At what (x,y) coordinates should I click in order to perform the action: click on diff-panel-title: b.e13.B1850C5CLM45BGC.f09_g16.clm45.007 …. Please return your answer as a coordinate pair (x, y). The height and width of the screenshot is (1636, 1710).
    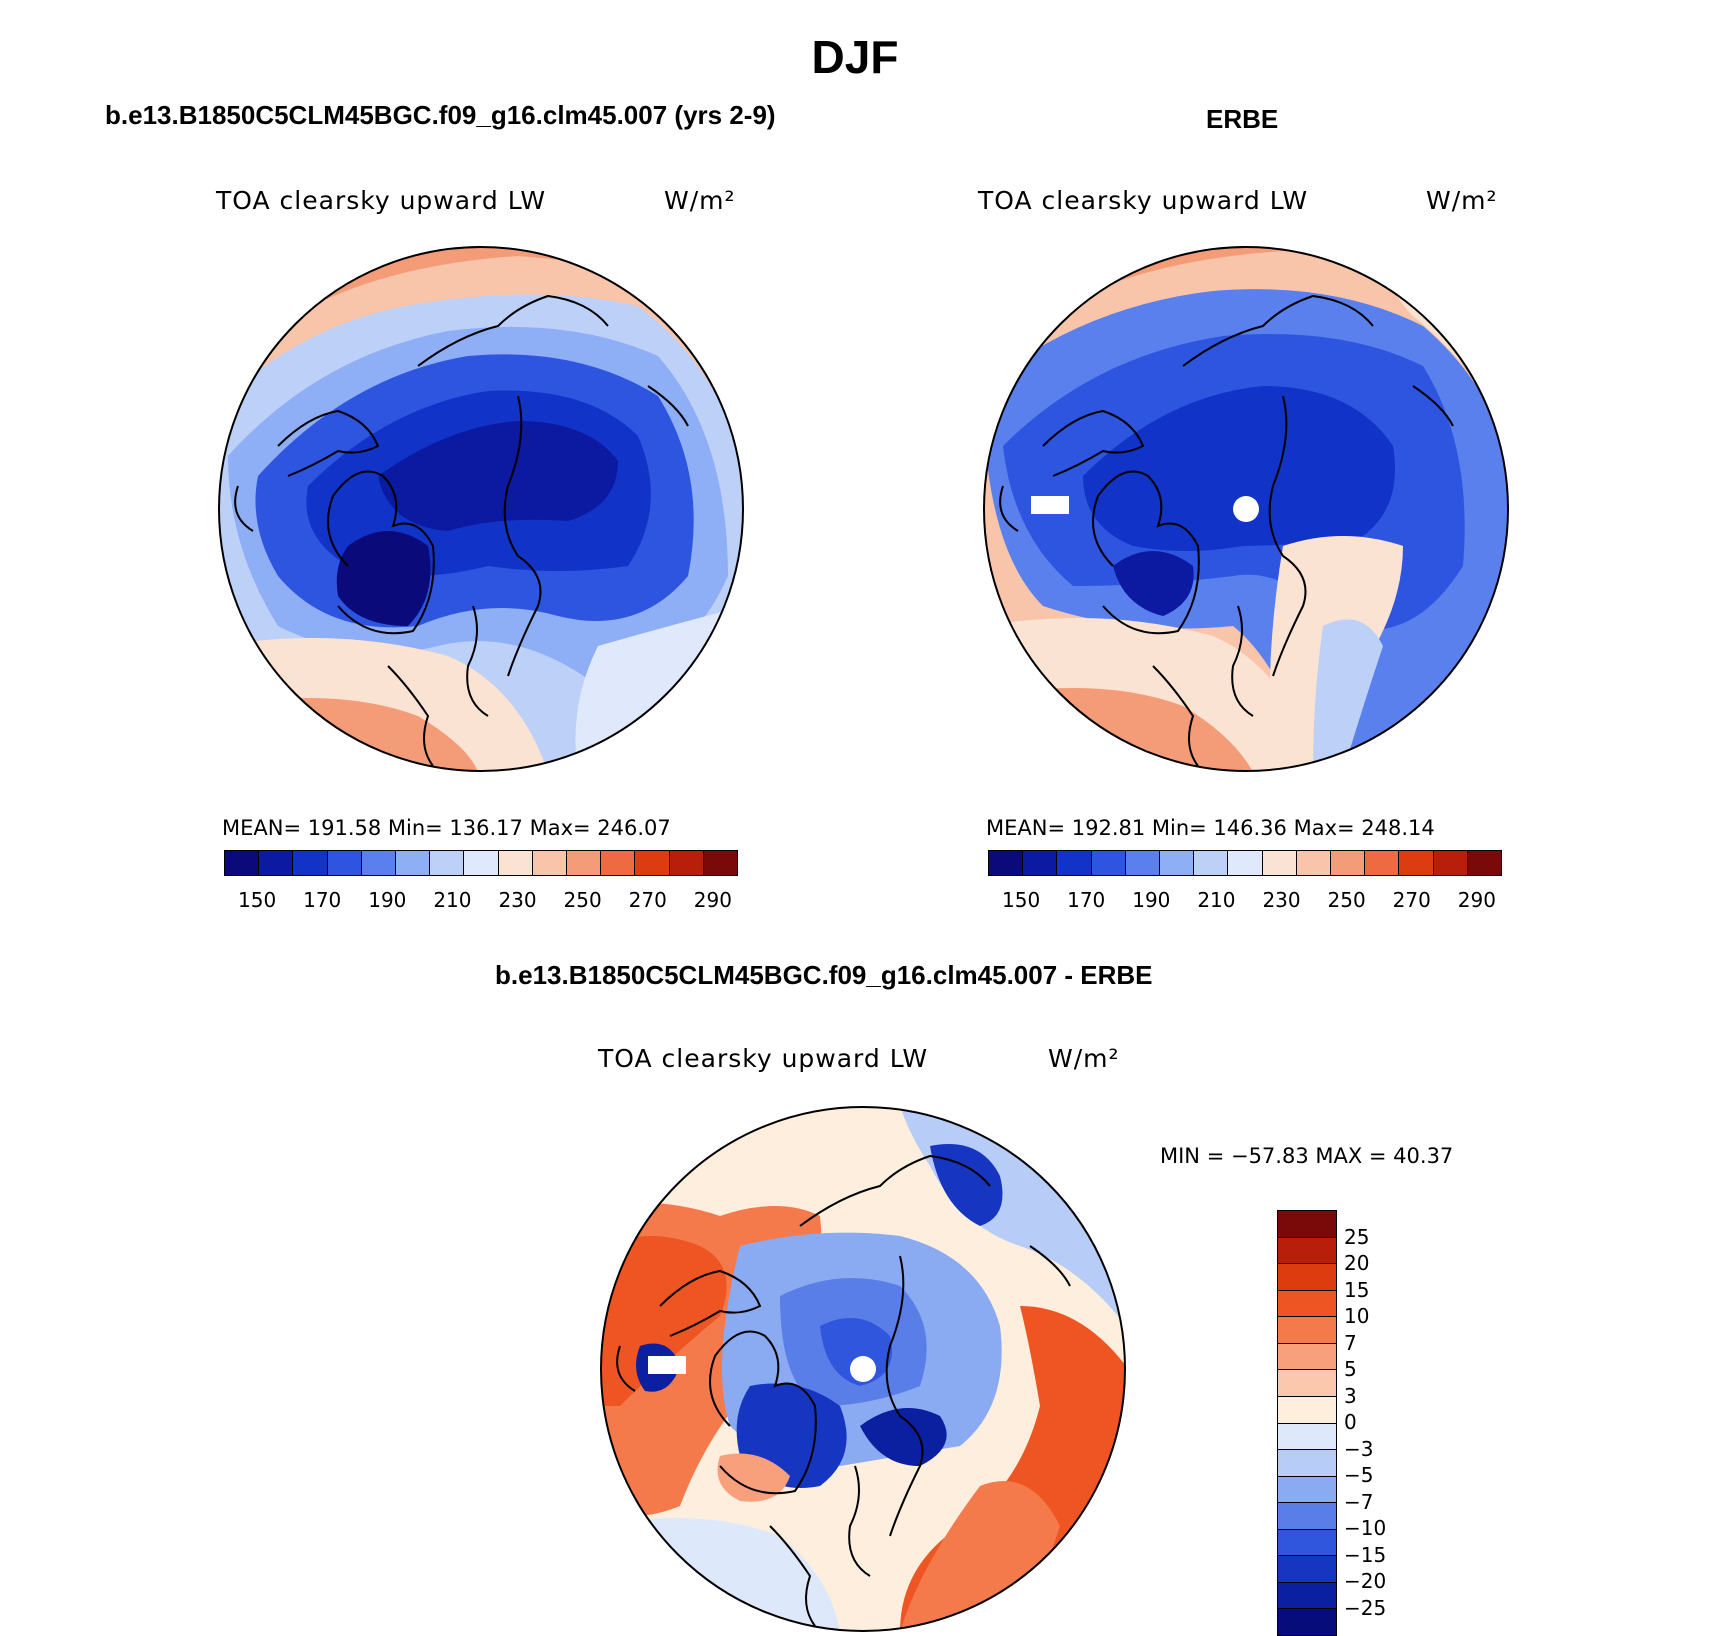
    Looking at the image, I should click on (824, 975).